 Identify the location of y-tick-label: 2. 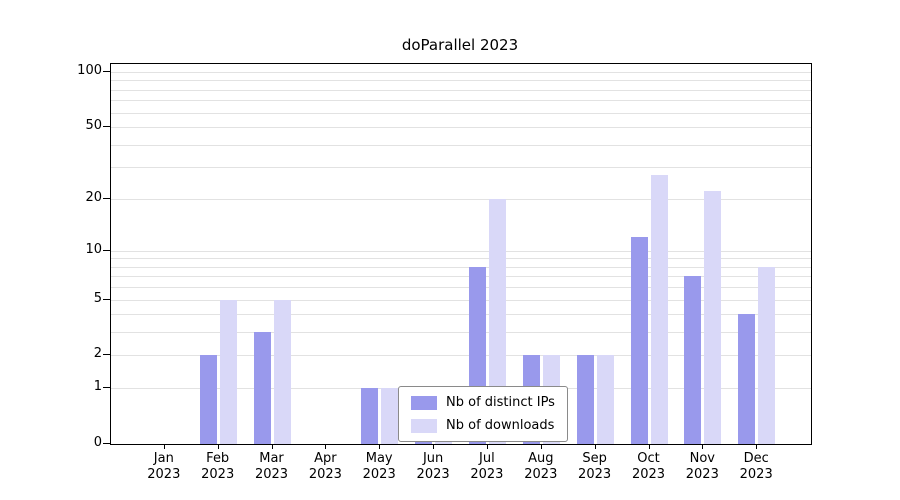
(97, 354).